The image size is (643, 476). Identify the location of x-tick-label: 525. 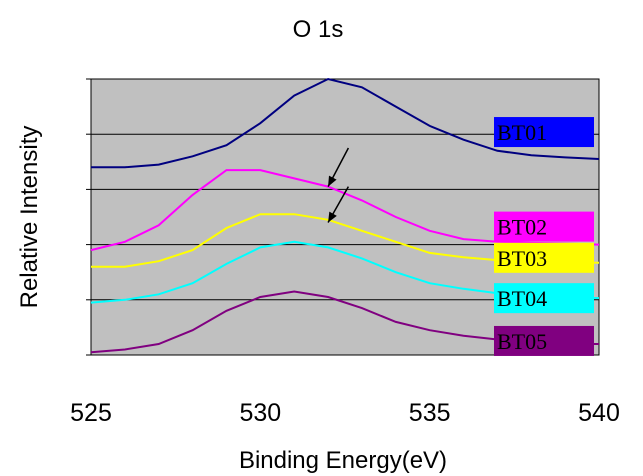
(91, 413).